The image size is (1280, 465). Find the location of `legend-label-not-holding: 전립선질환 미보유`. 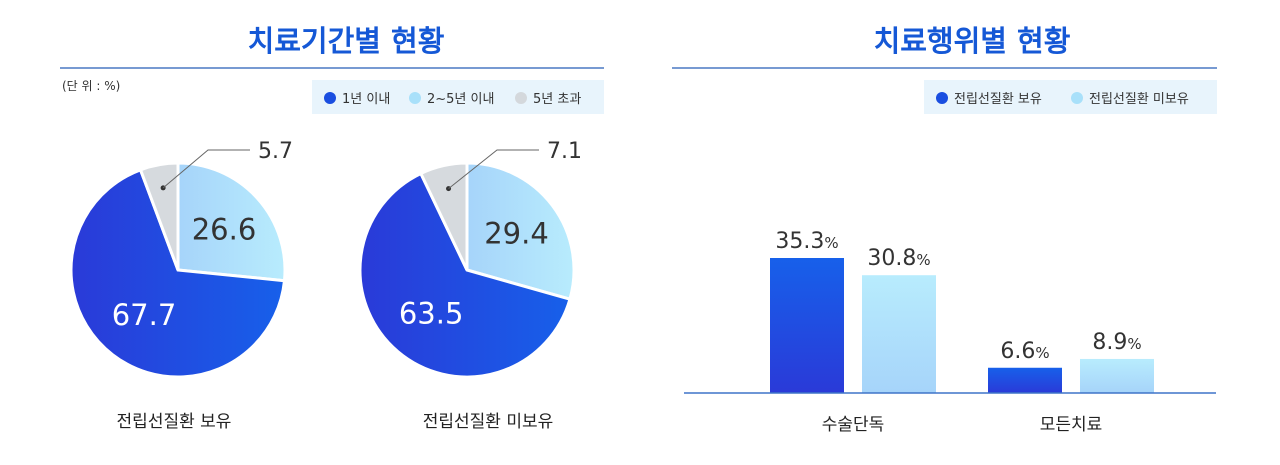

legend-label-not-holding: 전립선질환 미보유 is located at coordinates (1139, 99).